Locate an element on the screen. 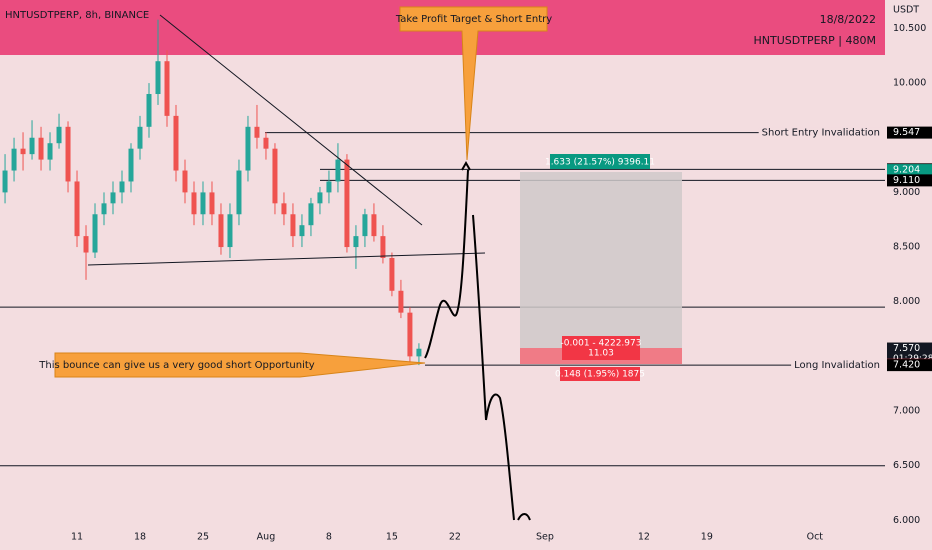 This screenshot has height=550, width=932. price-label: 7.420 is located at coordinates (906, 365).